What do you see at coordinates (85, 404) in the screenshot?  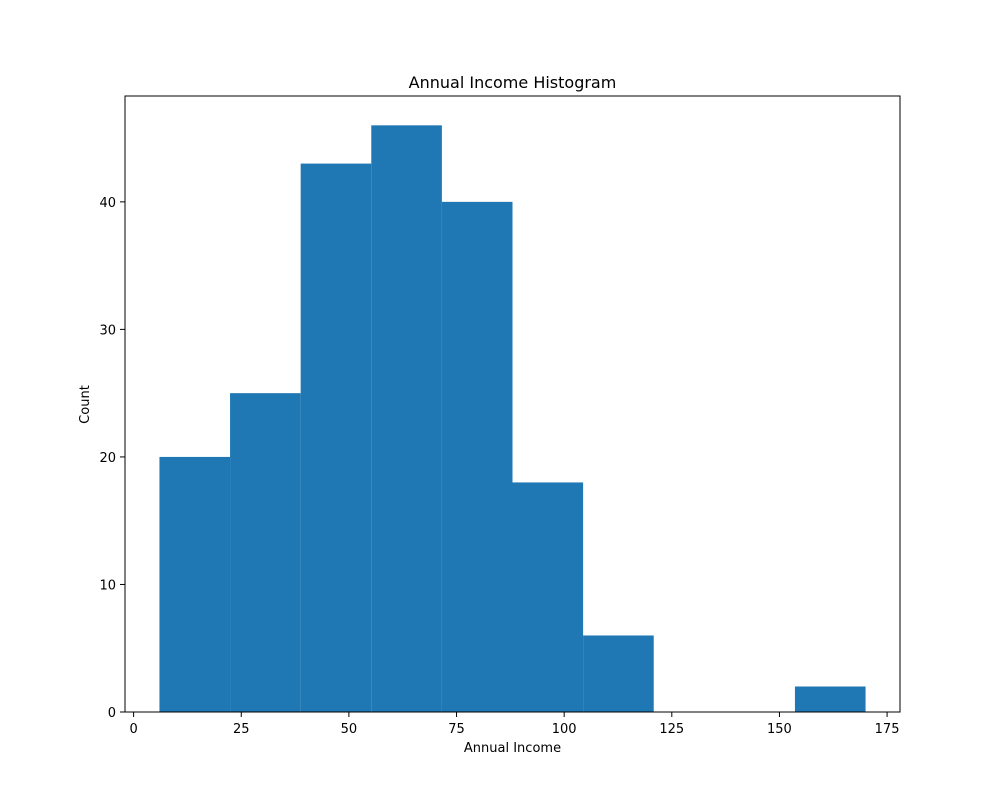 I see `y-axis-label: Count` at bounding box center [85, 404].